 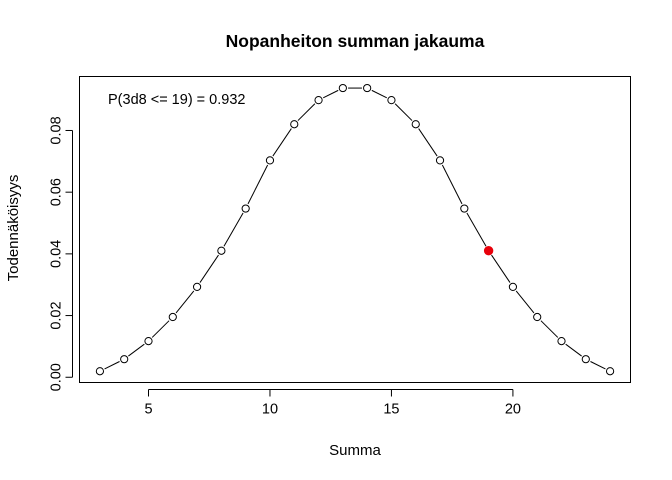 I want to click on chart-title: Nopanheiton summan jakauma, so click(x=355, y=41).